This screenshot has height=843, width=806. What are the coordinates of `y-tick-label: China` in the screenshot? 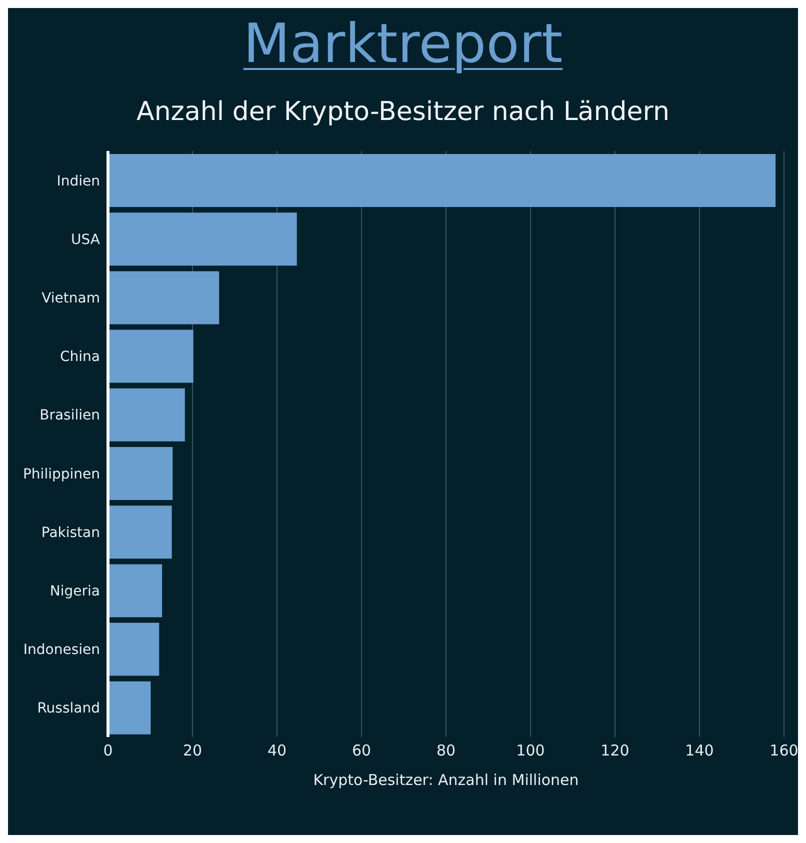 It's located at (80, 357).